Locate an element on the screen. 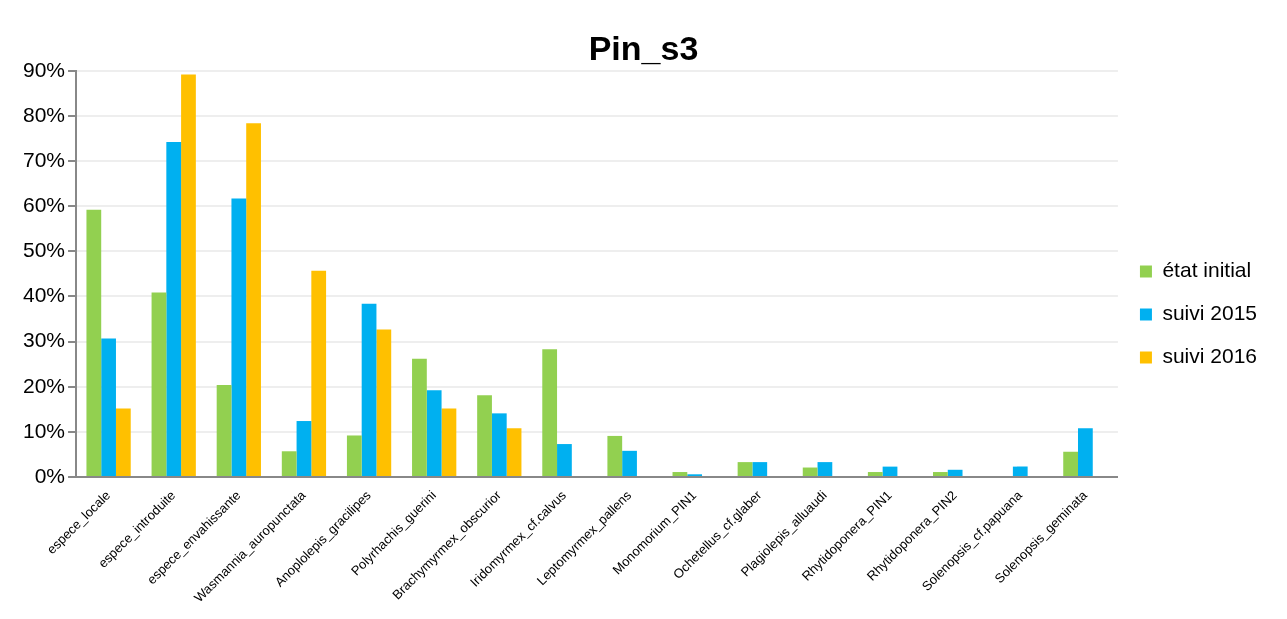 Image resolution: width=1287 pixels, height=619 pixels. y-tick-label: 60% is located at coordinates (44, 204).